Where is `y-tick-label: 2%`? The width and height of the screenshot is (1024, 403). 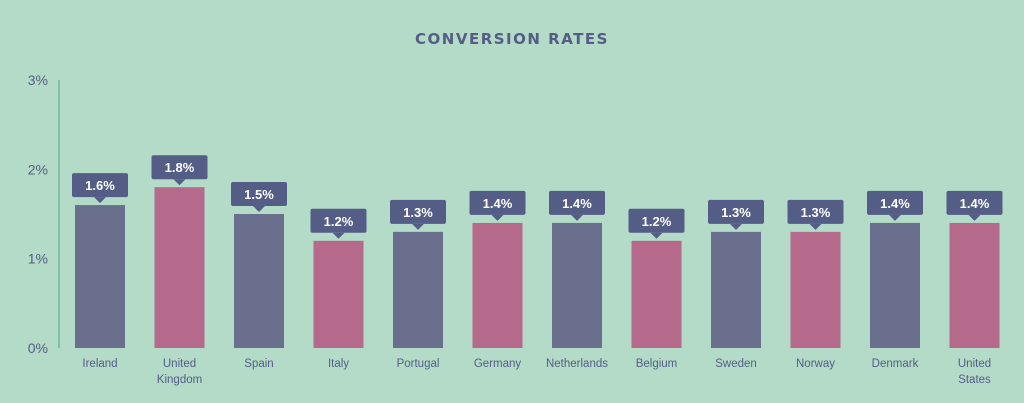
y-tick-label: 2% is located at coordinates (38, 169).